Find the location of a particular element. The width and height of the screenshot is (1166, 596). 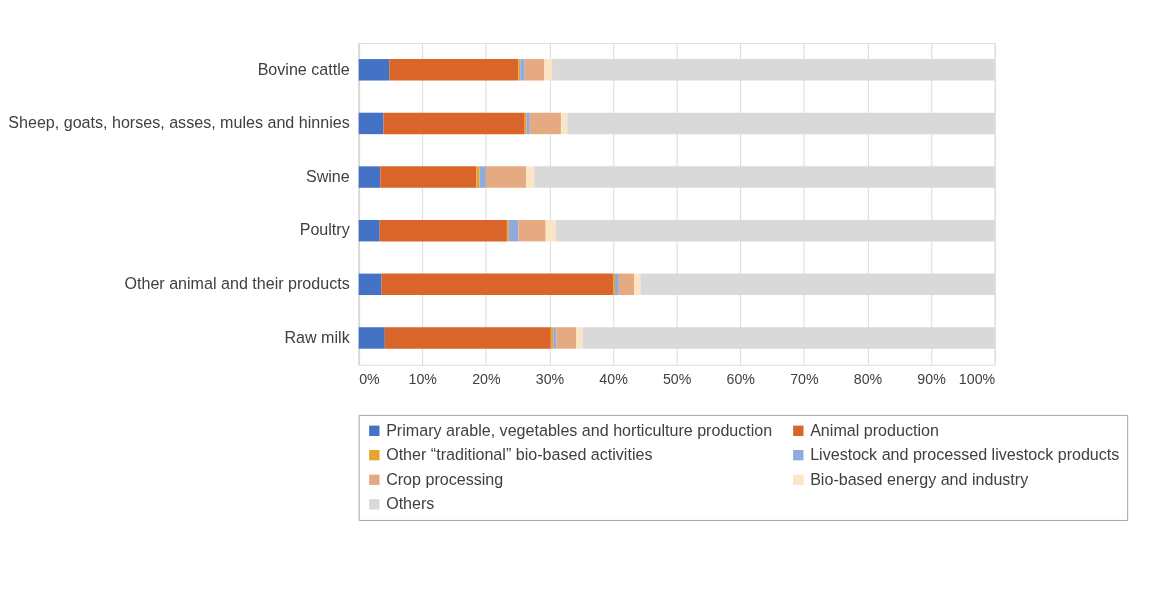

x-tick-label: 70% is located at coordinates (804, 379).